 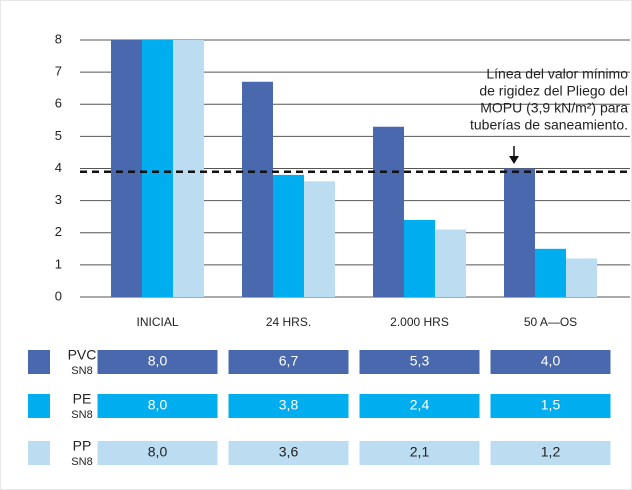 What do you see at coordinates (82, 399) in the screenshot?
I see `legend-label: PE` at bounding box center [82, 399].